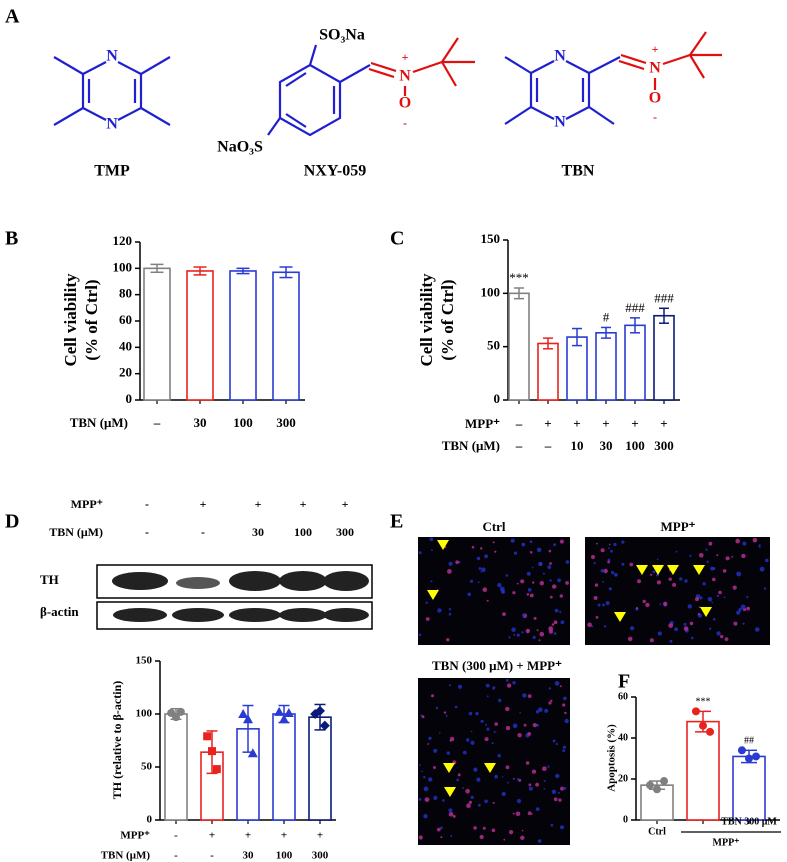 The height and width of the screenshot is (862, 787). Describe the element at coordinates (493, 526) in the screenshot. I see `image-title: Ctrl` at that location.